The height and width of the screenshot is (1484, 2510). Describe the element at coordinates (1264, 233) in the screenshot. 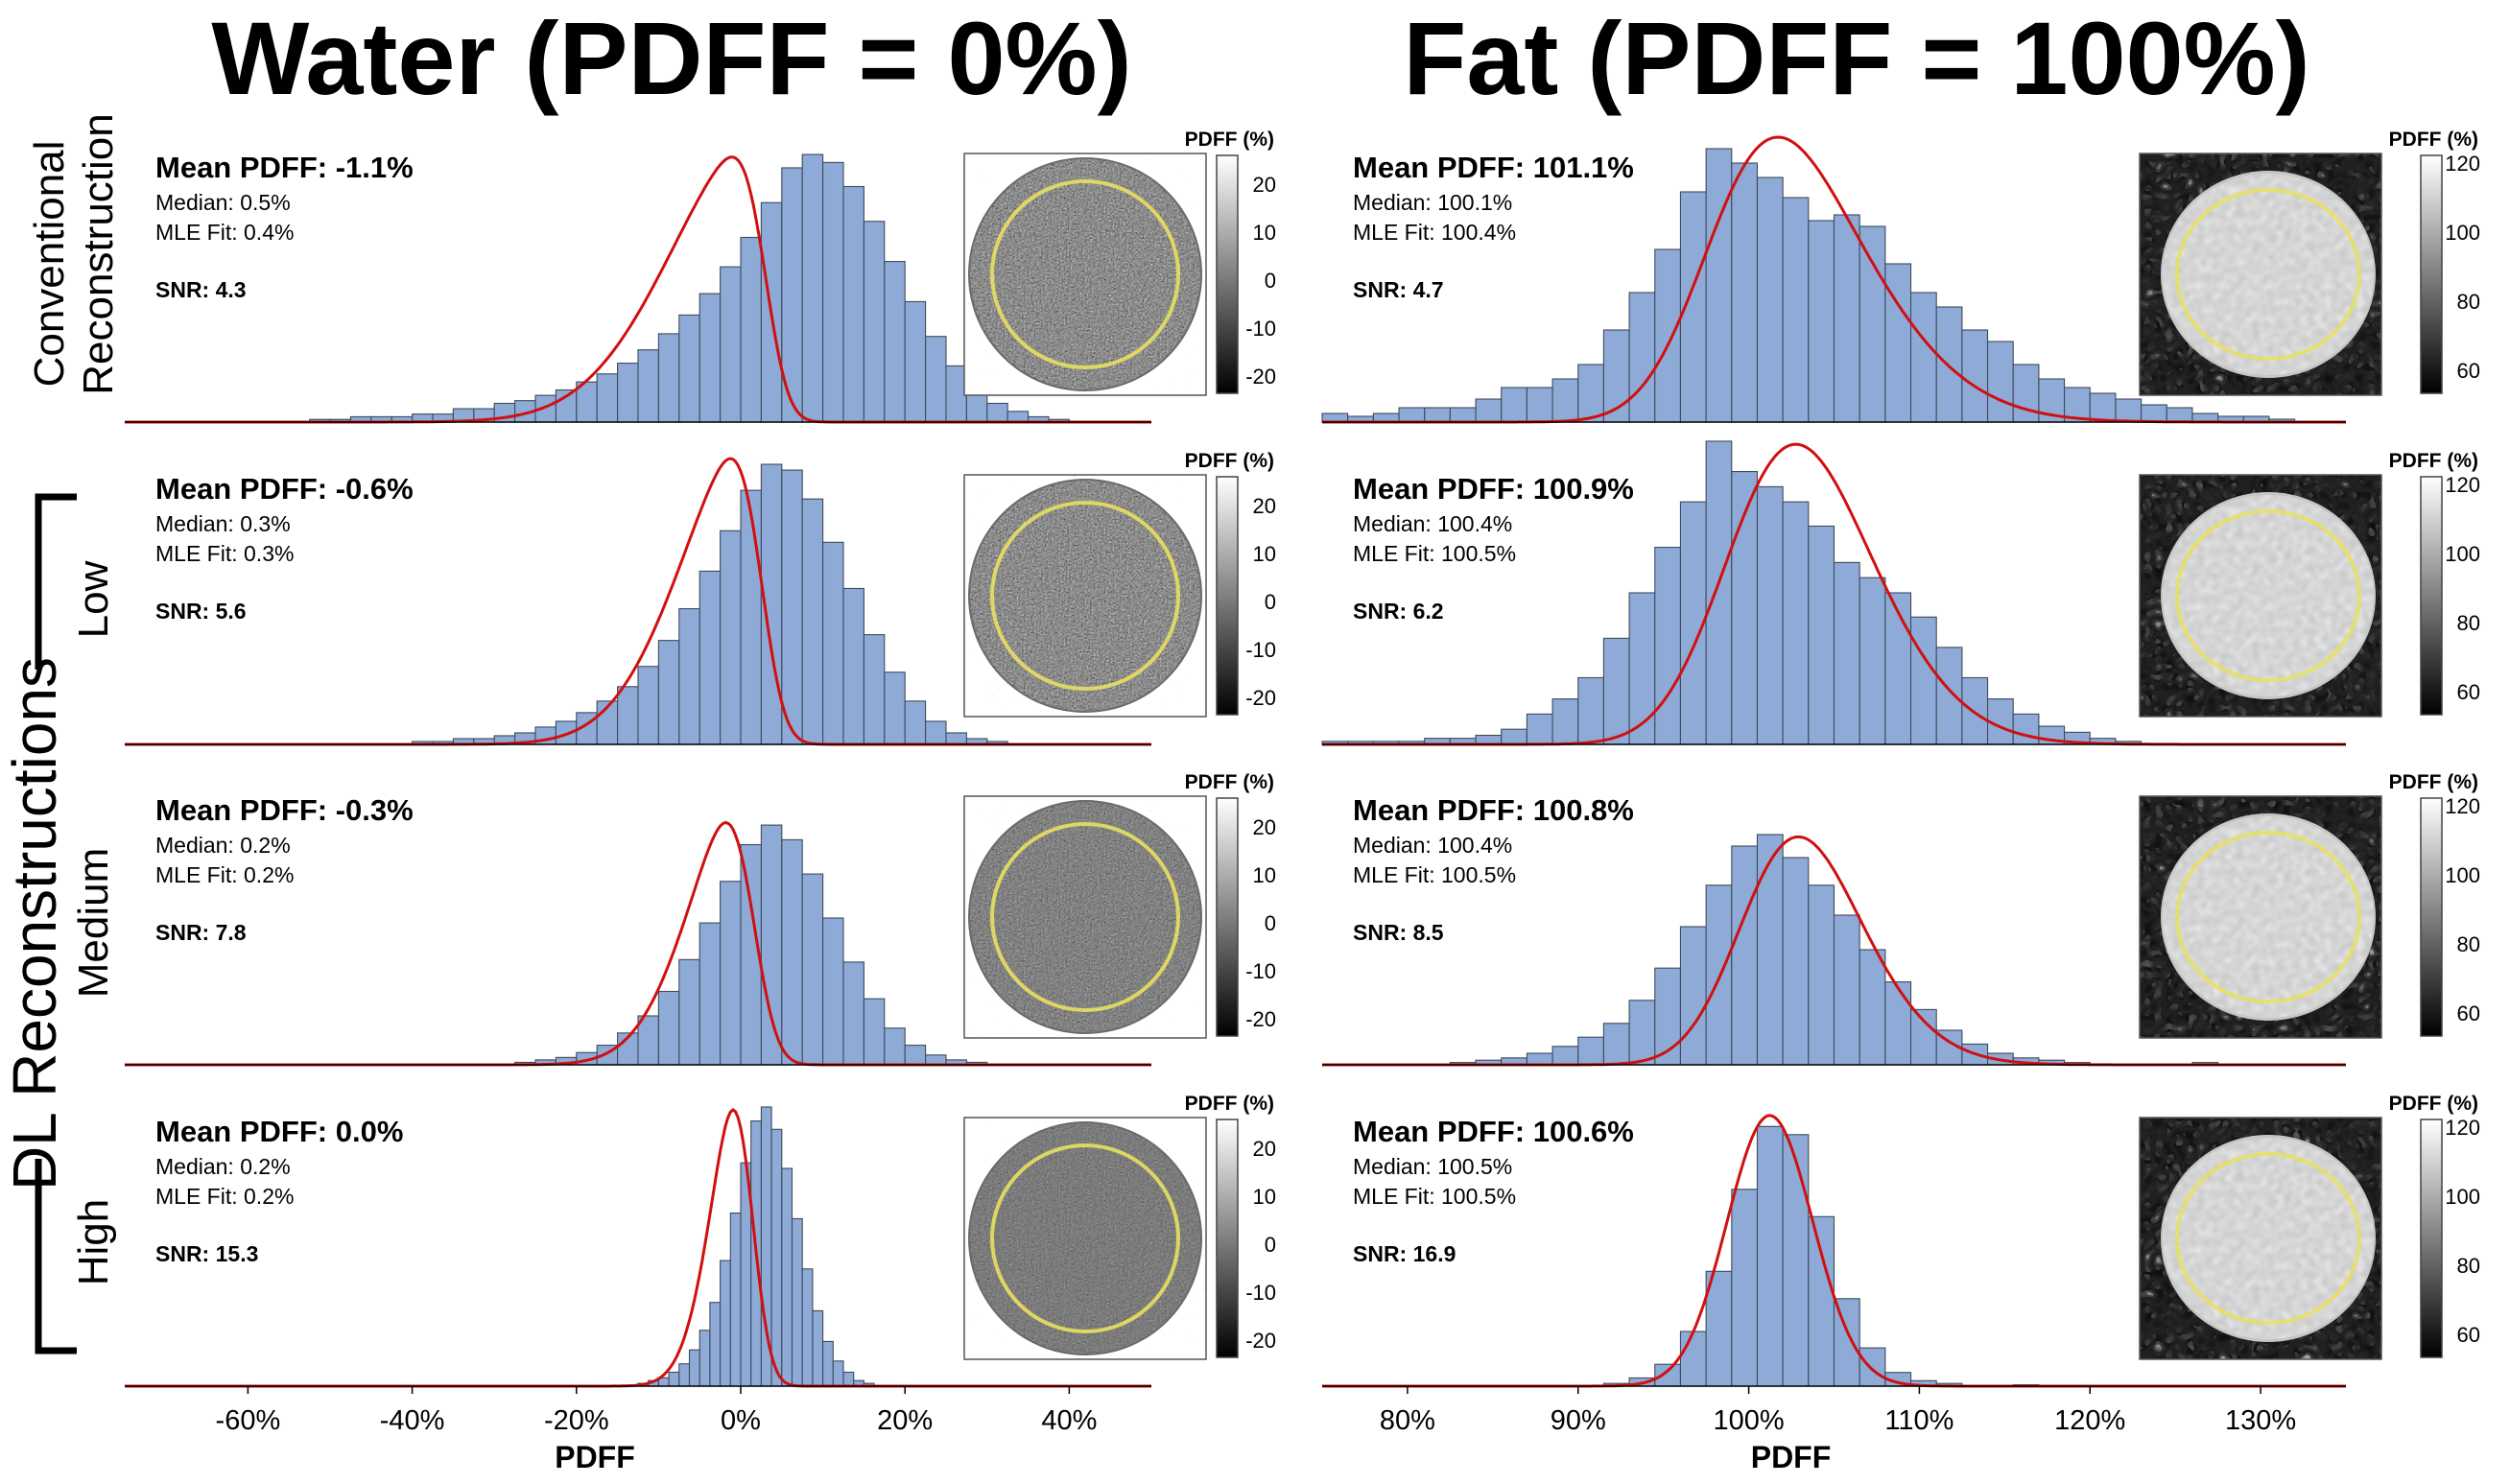

I see `colorbar-tick-label: 10` at that location.